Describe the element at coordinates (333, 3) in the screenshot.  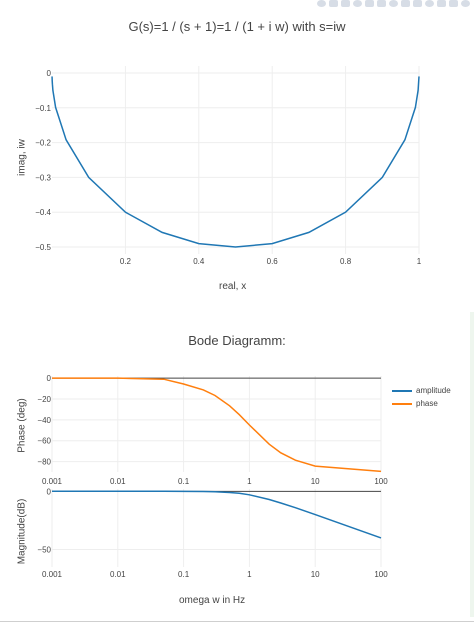
I see `save-icon` at that location.